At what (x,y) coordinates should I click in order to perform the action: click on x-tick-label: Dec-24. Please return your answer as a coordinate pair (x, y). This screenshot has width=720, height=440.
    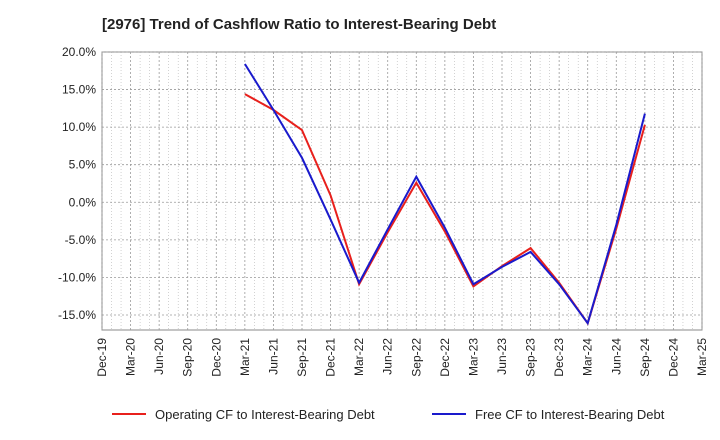
    Looking at the image, I should click on (673, 357).